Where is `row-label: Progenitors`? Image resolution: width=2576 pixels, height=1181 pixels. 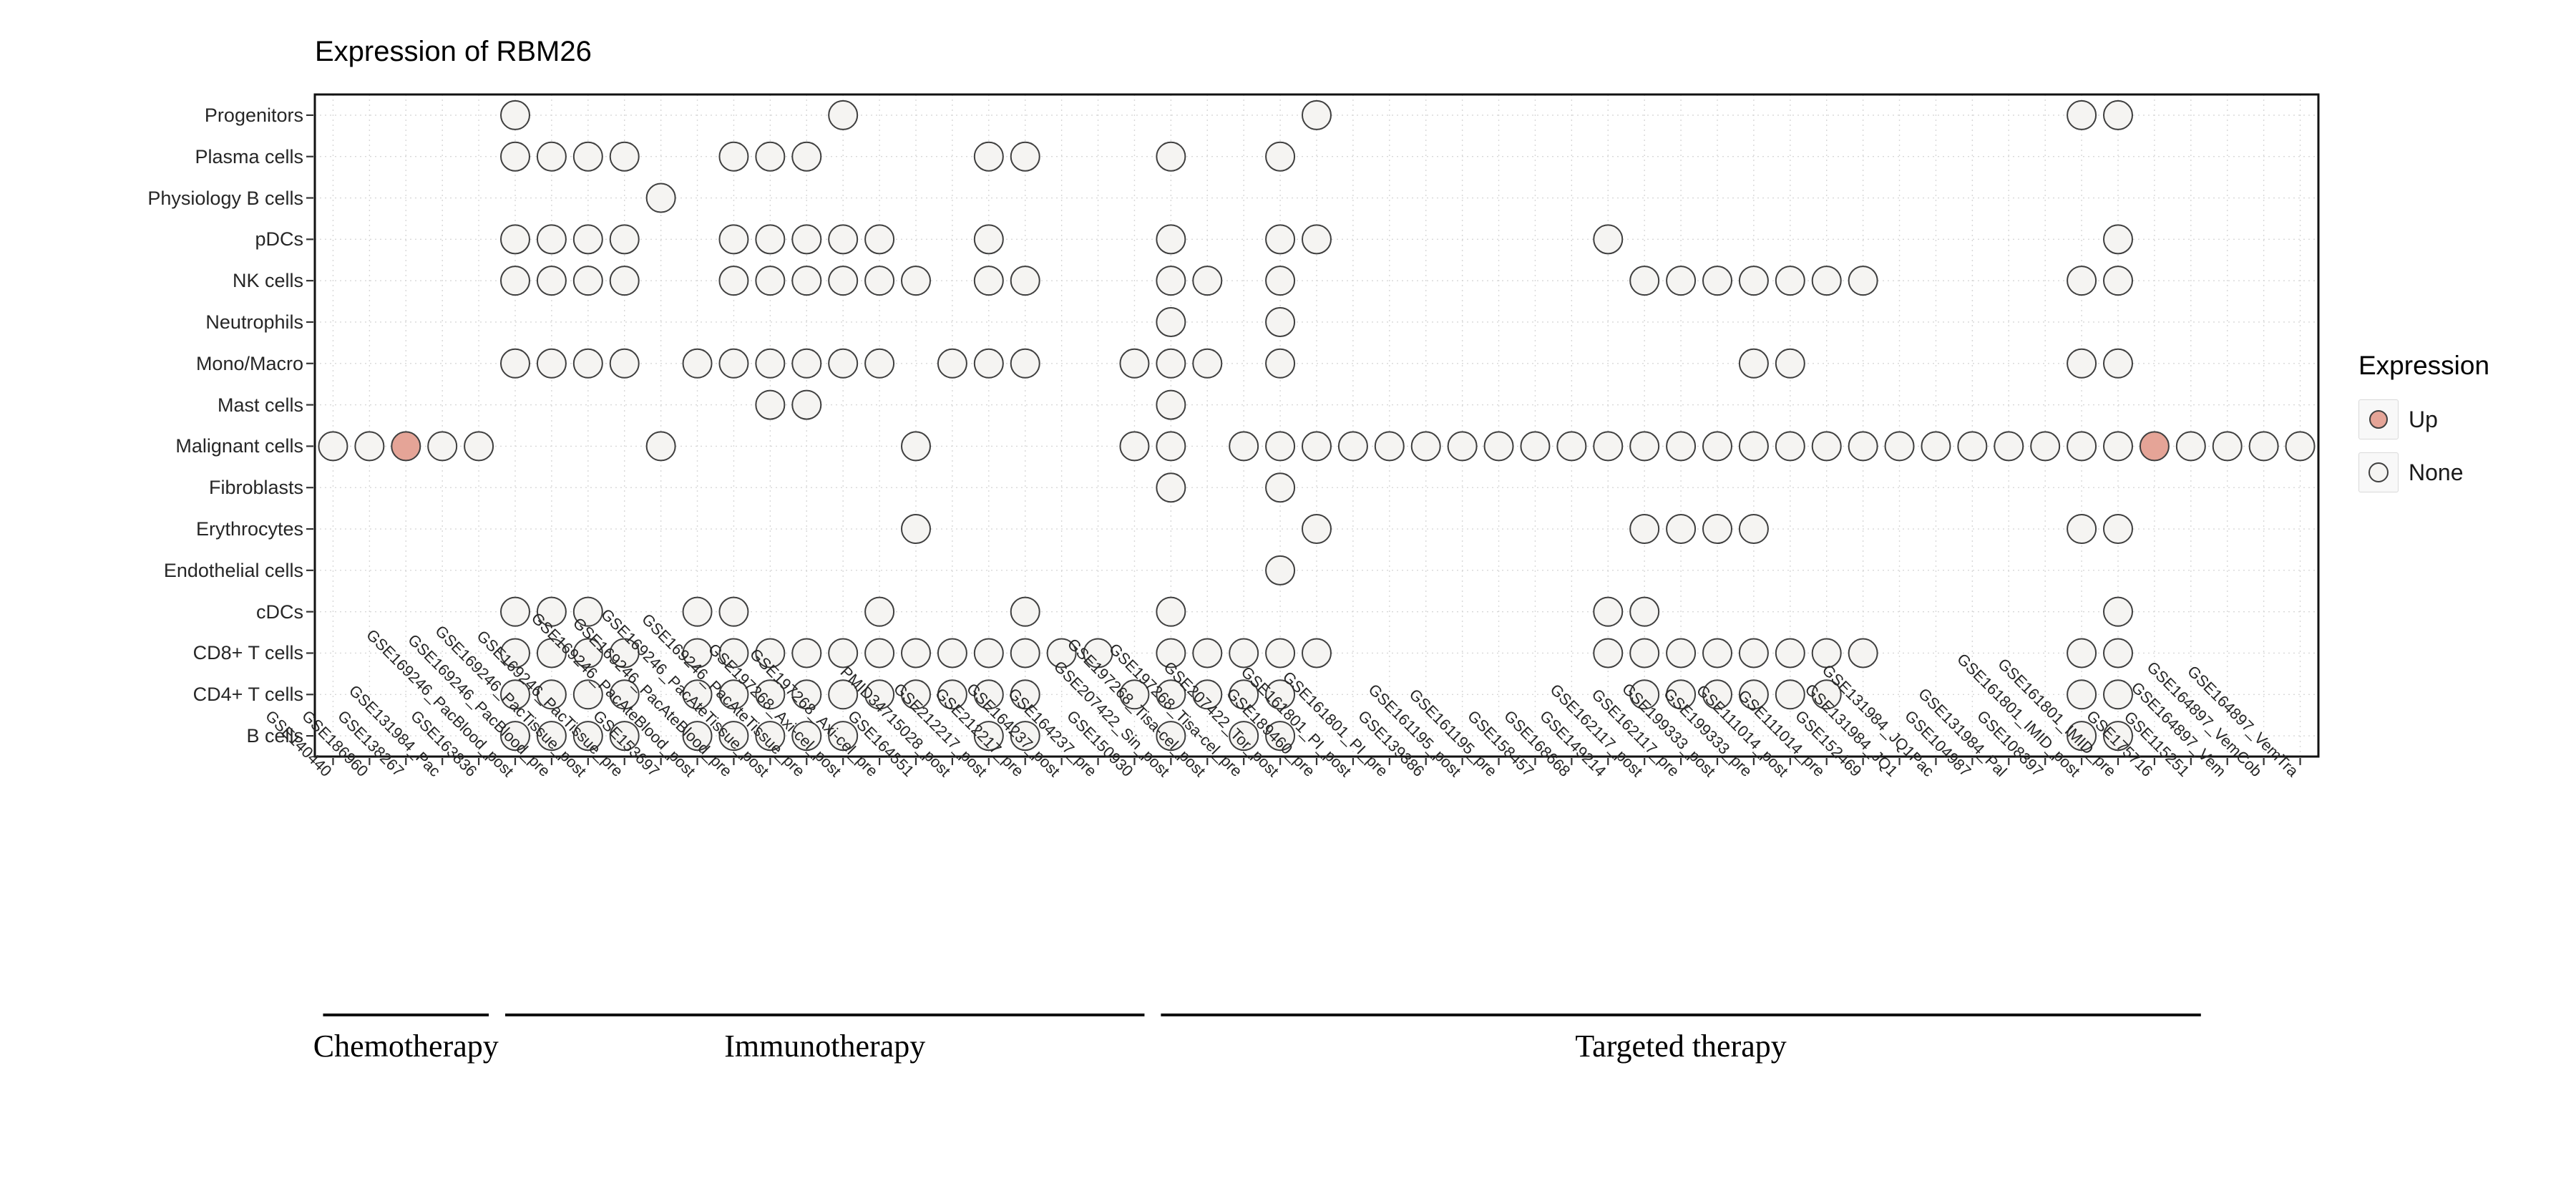
row-label: Progenitors is located at coordinates (253, 115).